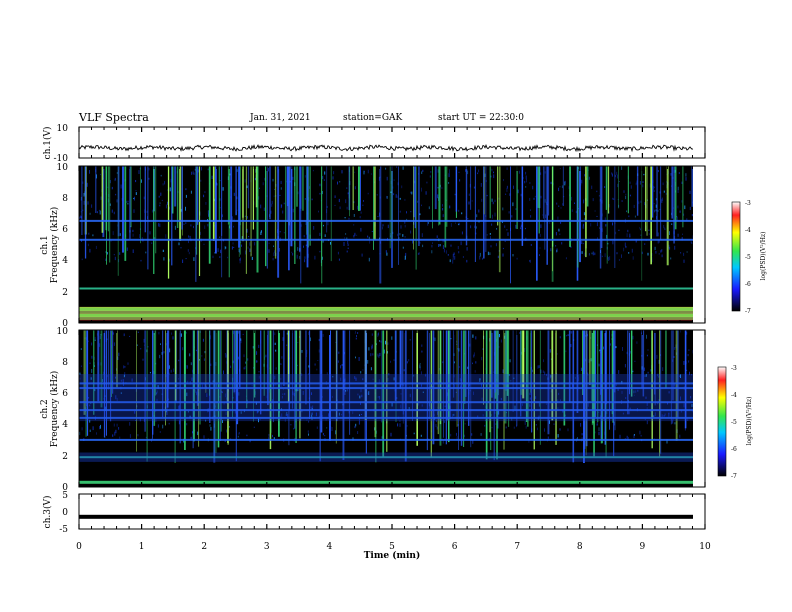  I want to click on ch3-waveform-frame, so click(392, 511).